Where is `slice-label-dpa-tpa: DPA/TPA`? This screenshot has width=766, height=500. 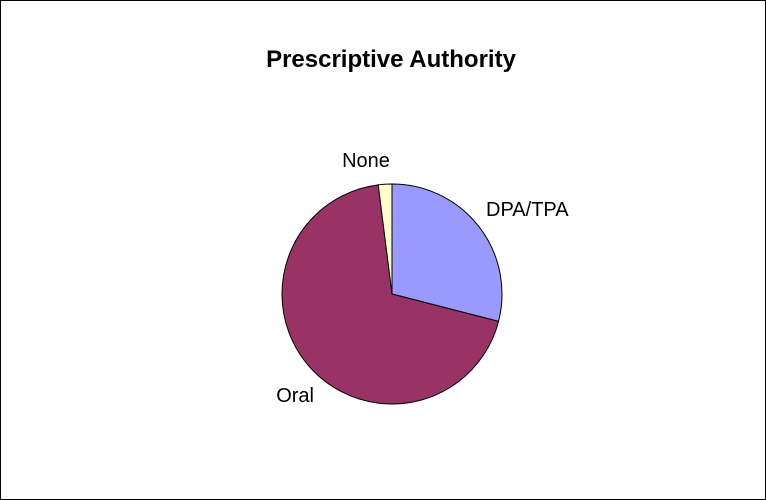 slice-label-dpa-tpa: DPA/TPA is located at coordinates (527, 210).